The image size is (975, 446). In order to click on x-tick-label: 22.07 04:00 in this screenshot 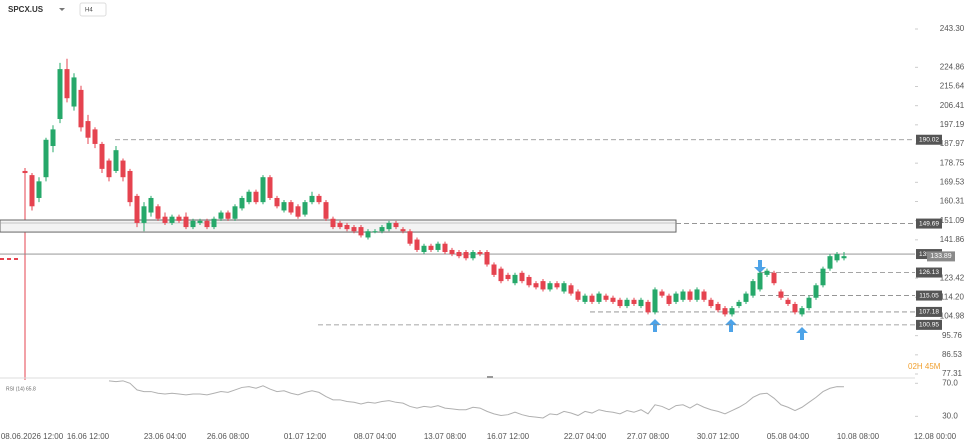, I will do `click(585, 436)`.